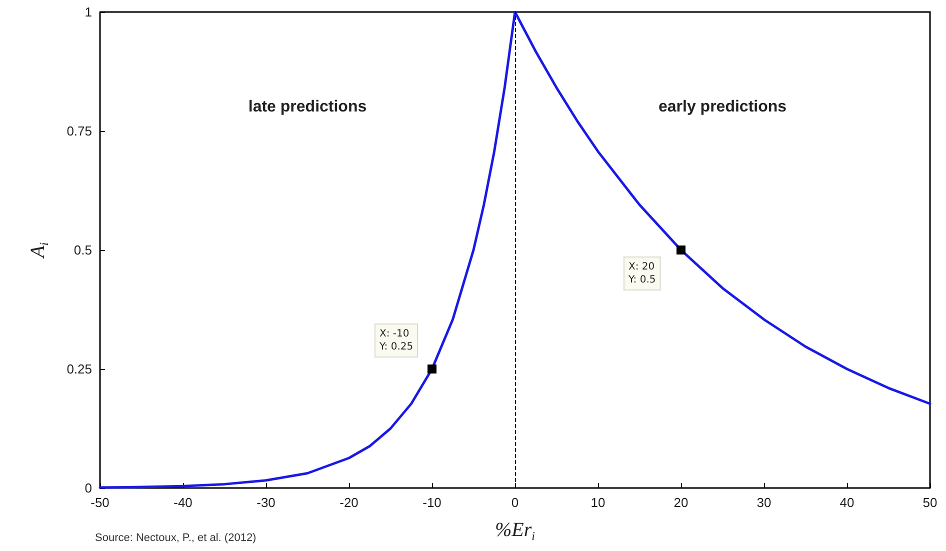  Describe the element at coordinates (681, 502) in the screenshot. I see `x-tick-label: 20` at that location.